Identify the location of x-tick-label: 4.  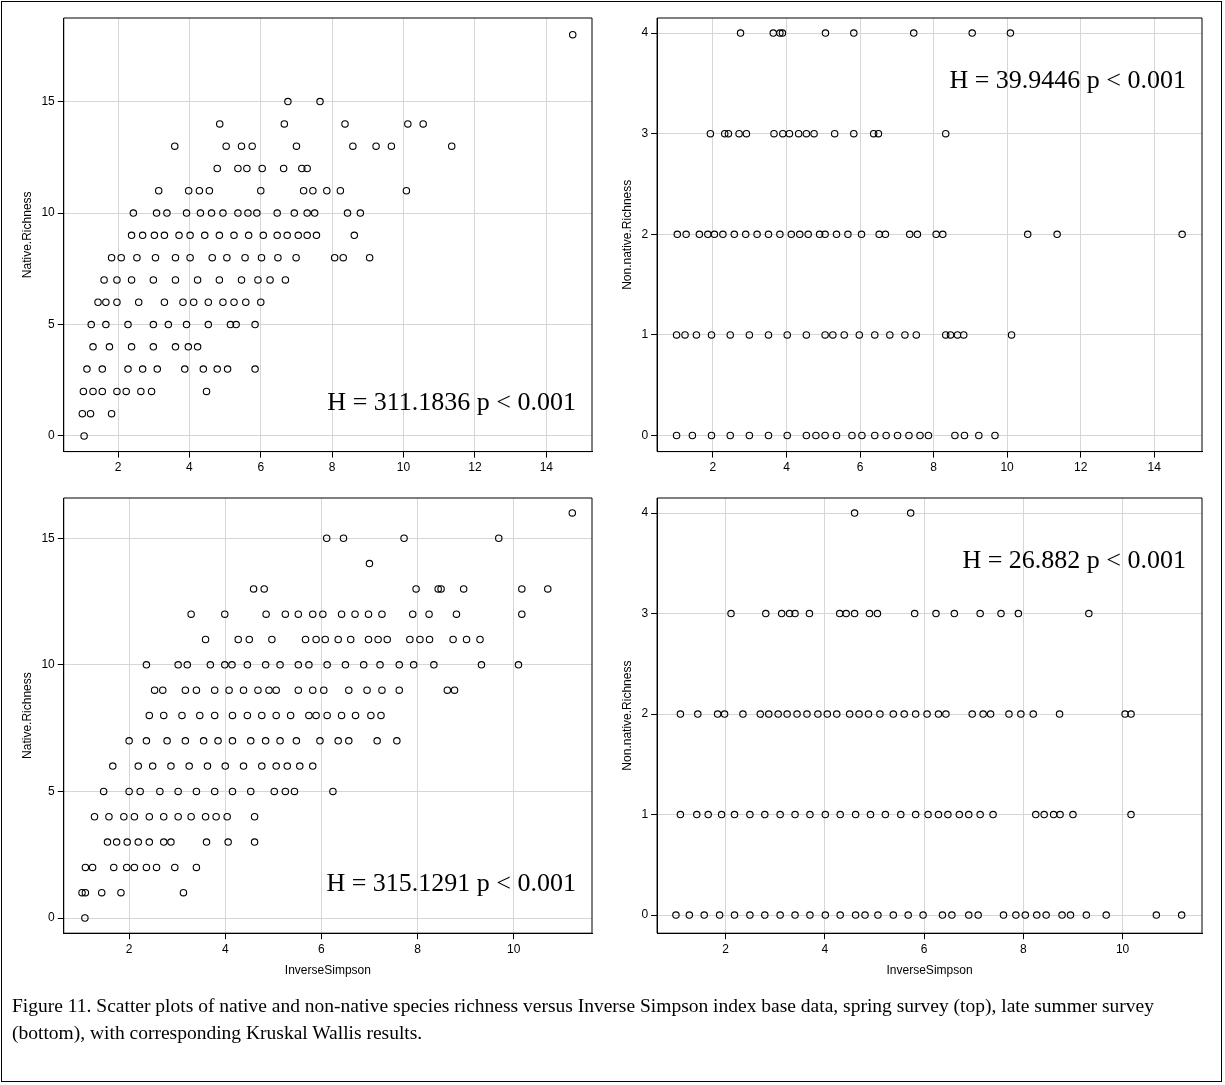
(787, 467).